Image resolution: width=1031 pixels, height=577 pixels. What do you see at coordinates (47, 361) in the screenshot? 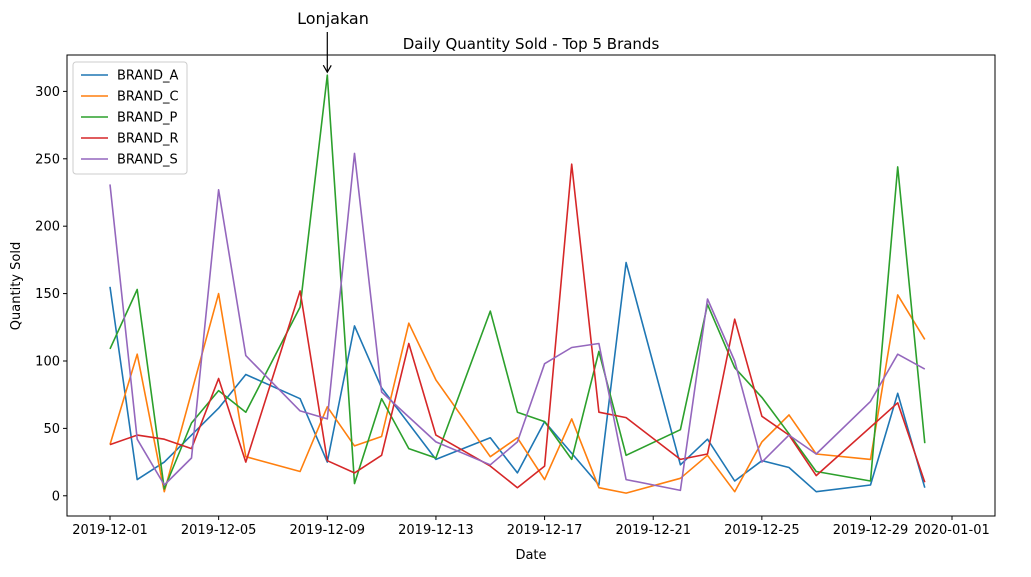
I see `y-tick-label: 100` at bounding box center [47, 361].